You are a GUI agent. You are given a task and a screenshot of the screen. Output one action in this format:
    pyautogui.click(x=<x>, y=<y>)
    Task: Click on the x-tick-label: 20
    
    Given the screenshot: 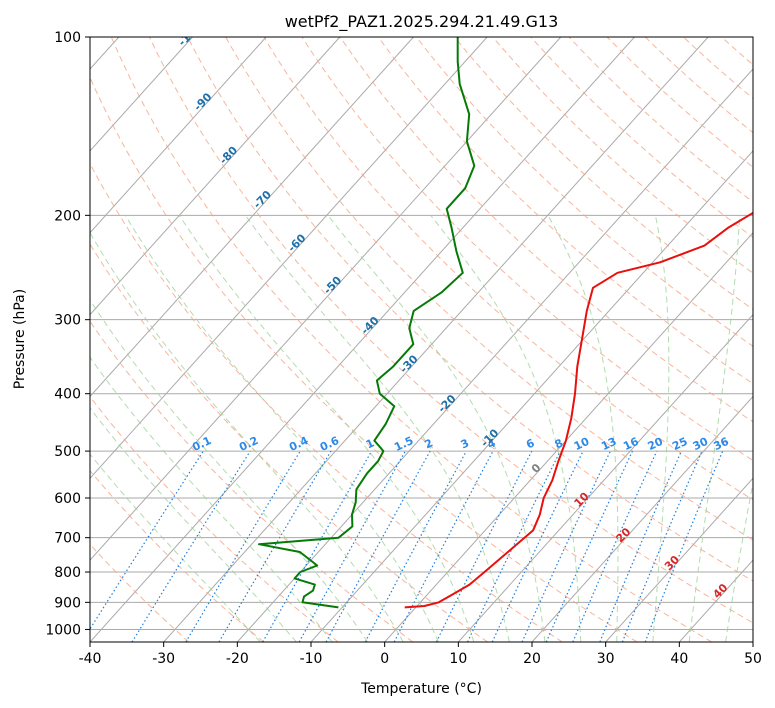 What is the action you would take?
    pyautogui.click(x=532, y=659)
    